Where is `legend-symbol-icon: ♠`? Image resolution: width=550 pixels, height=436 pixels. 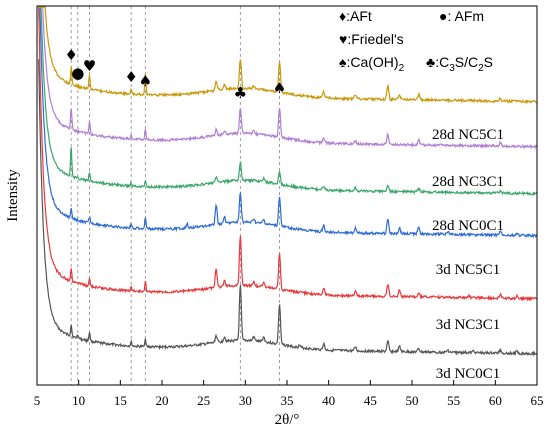
legend-symbol-icon: ♠ is located at coordinates (343, 62).